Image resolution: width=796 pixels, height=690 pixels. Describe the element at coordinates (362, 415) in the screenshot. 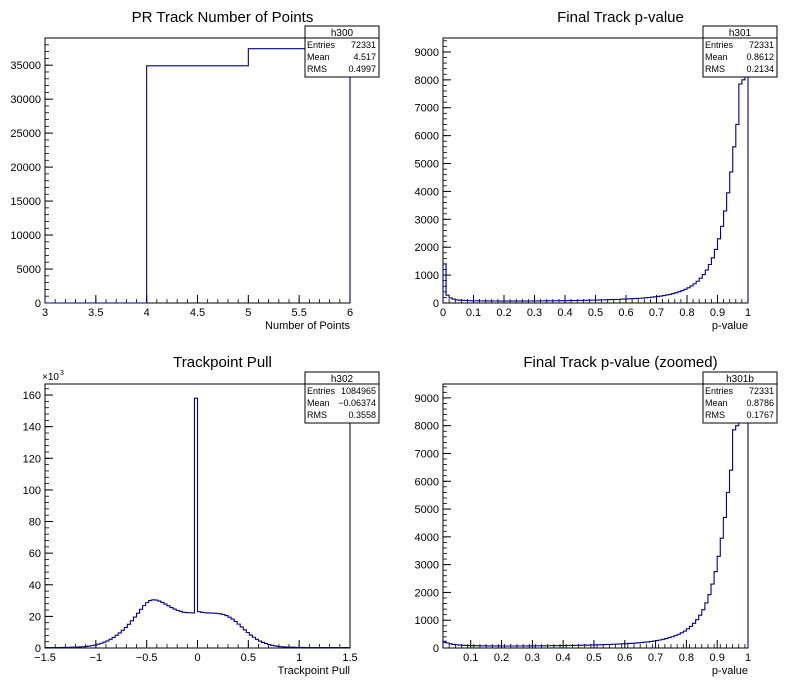

I see `stats-value: 0.3558` at that location.